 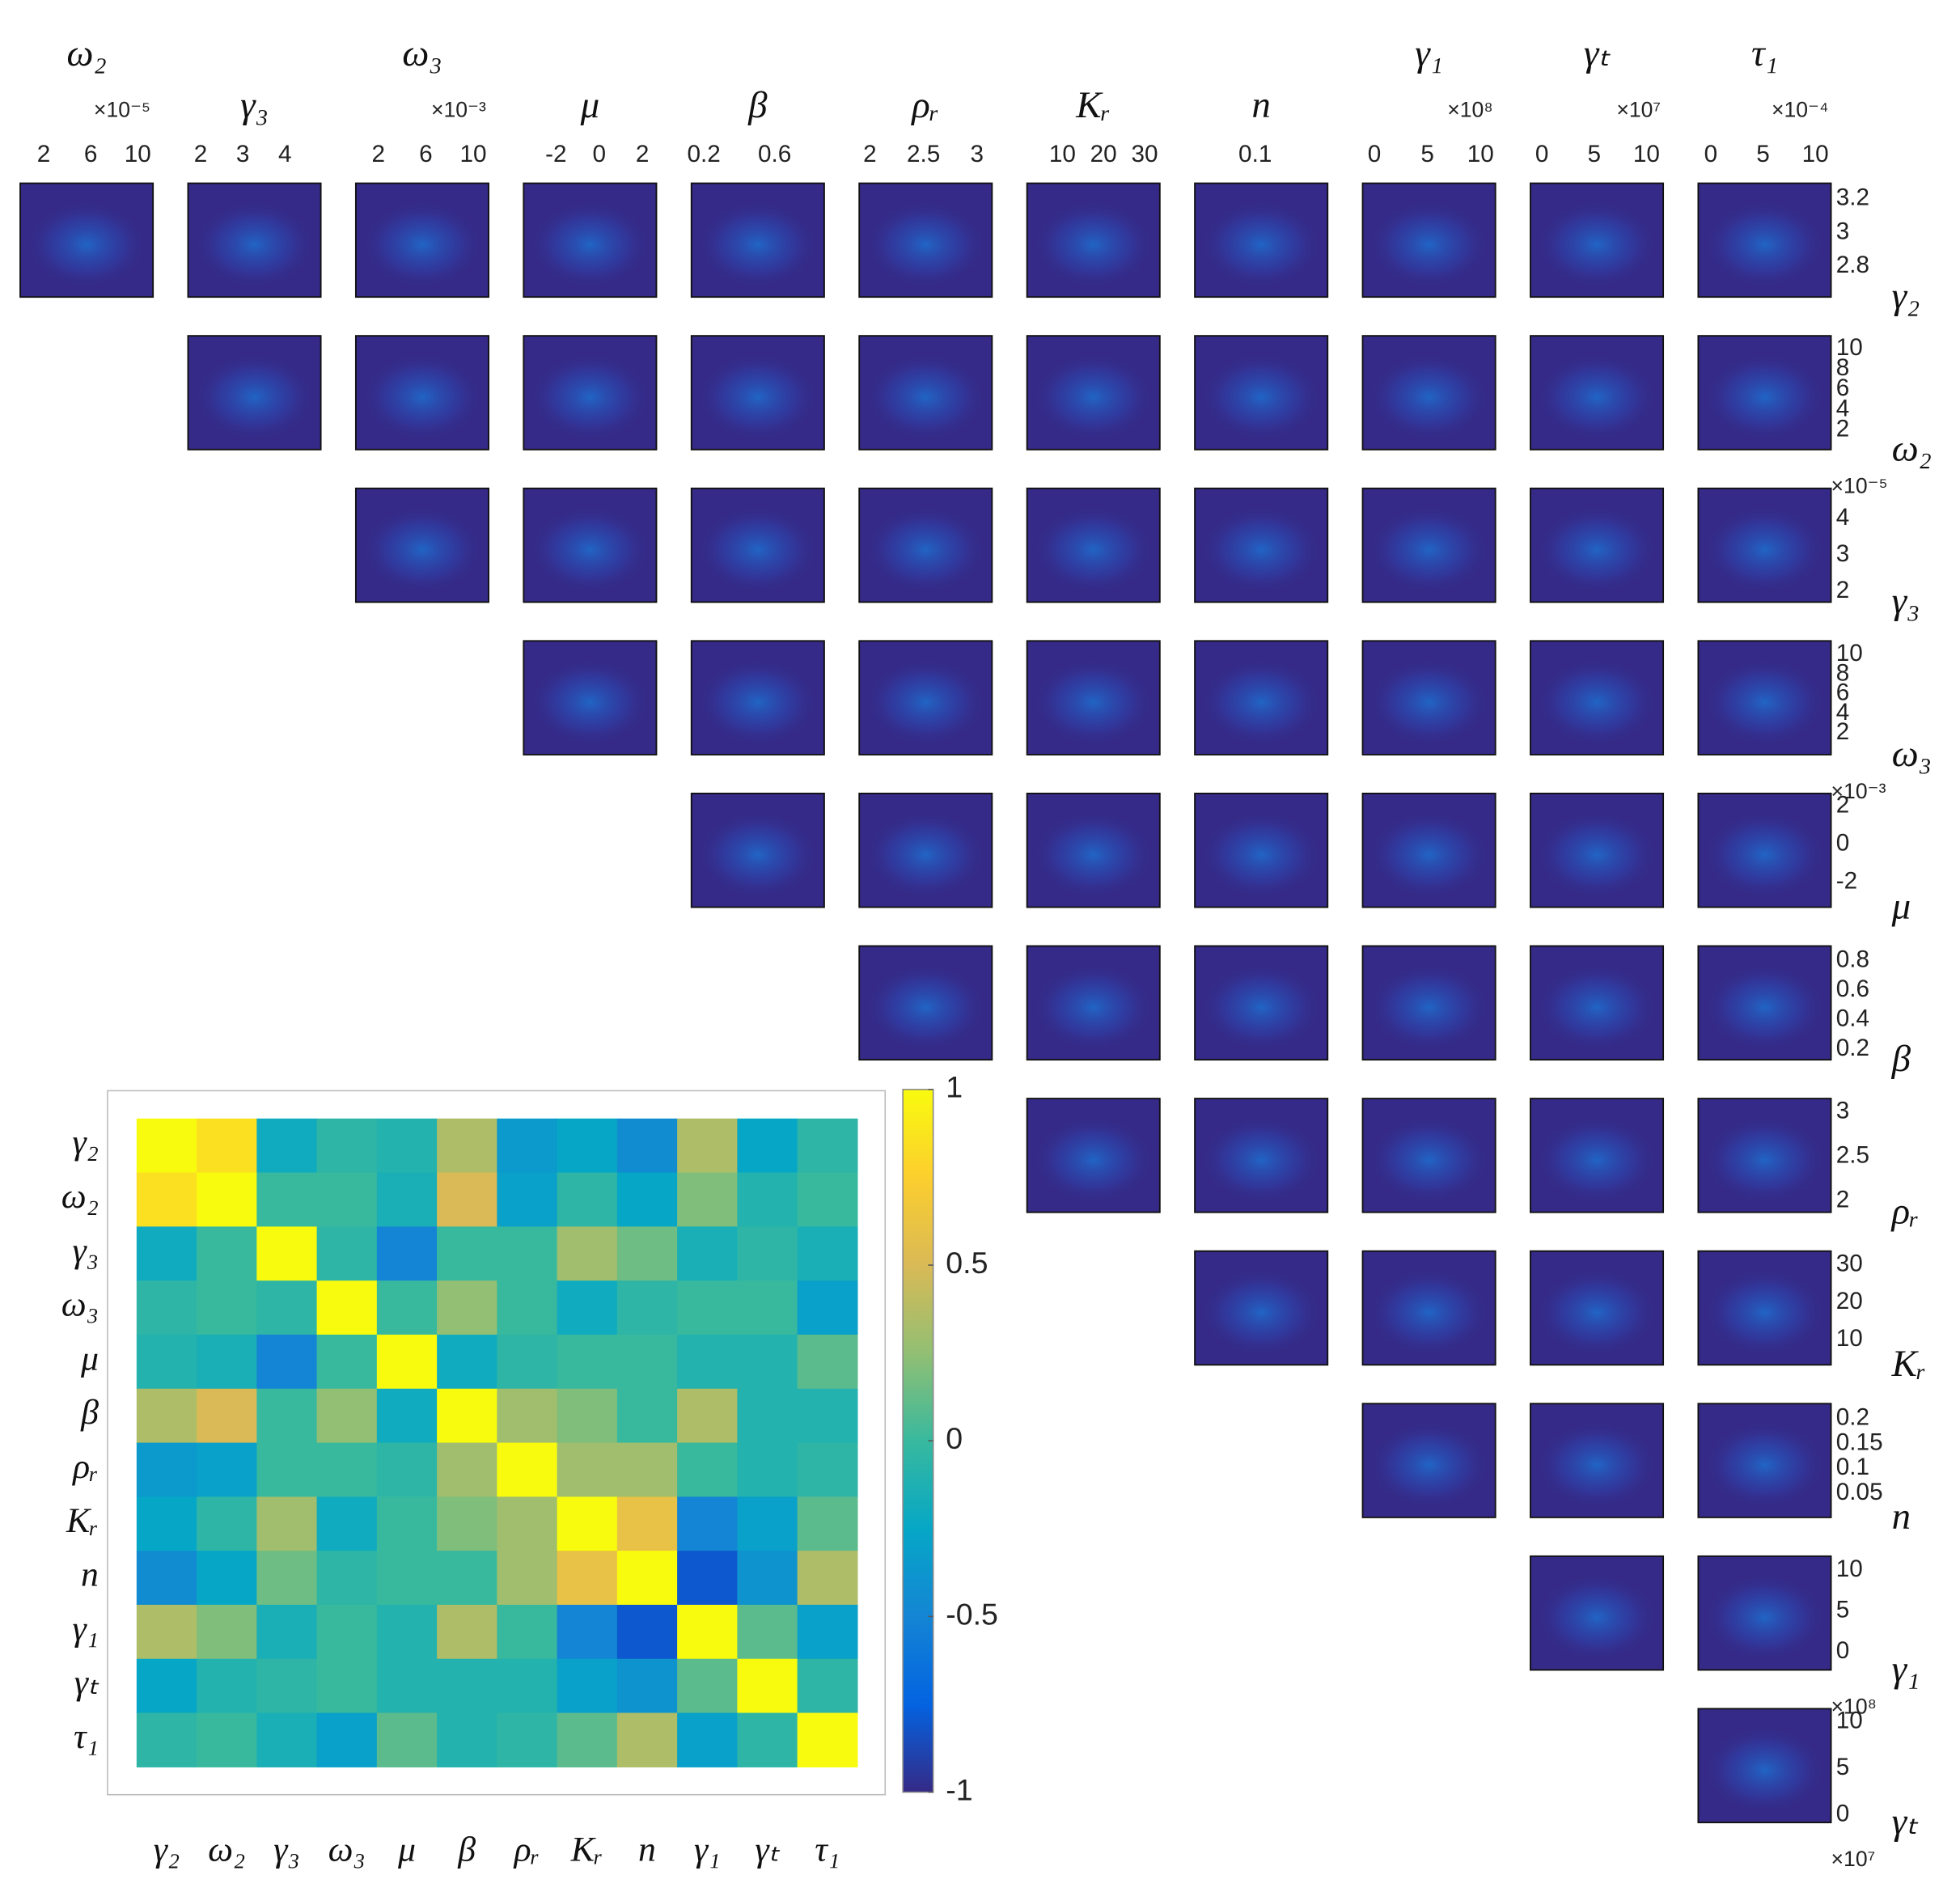 What do you see at coordinates (1711, 154) in the screenshot?
I see `x-tick-label: 0` at bounding box center [1711, 154].